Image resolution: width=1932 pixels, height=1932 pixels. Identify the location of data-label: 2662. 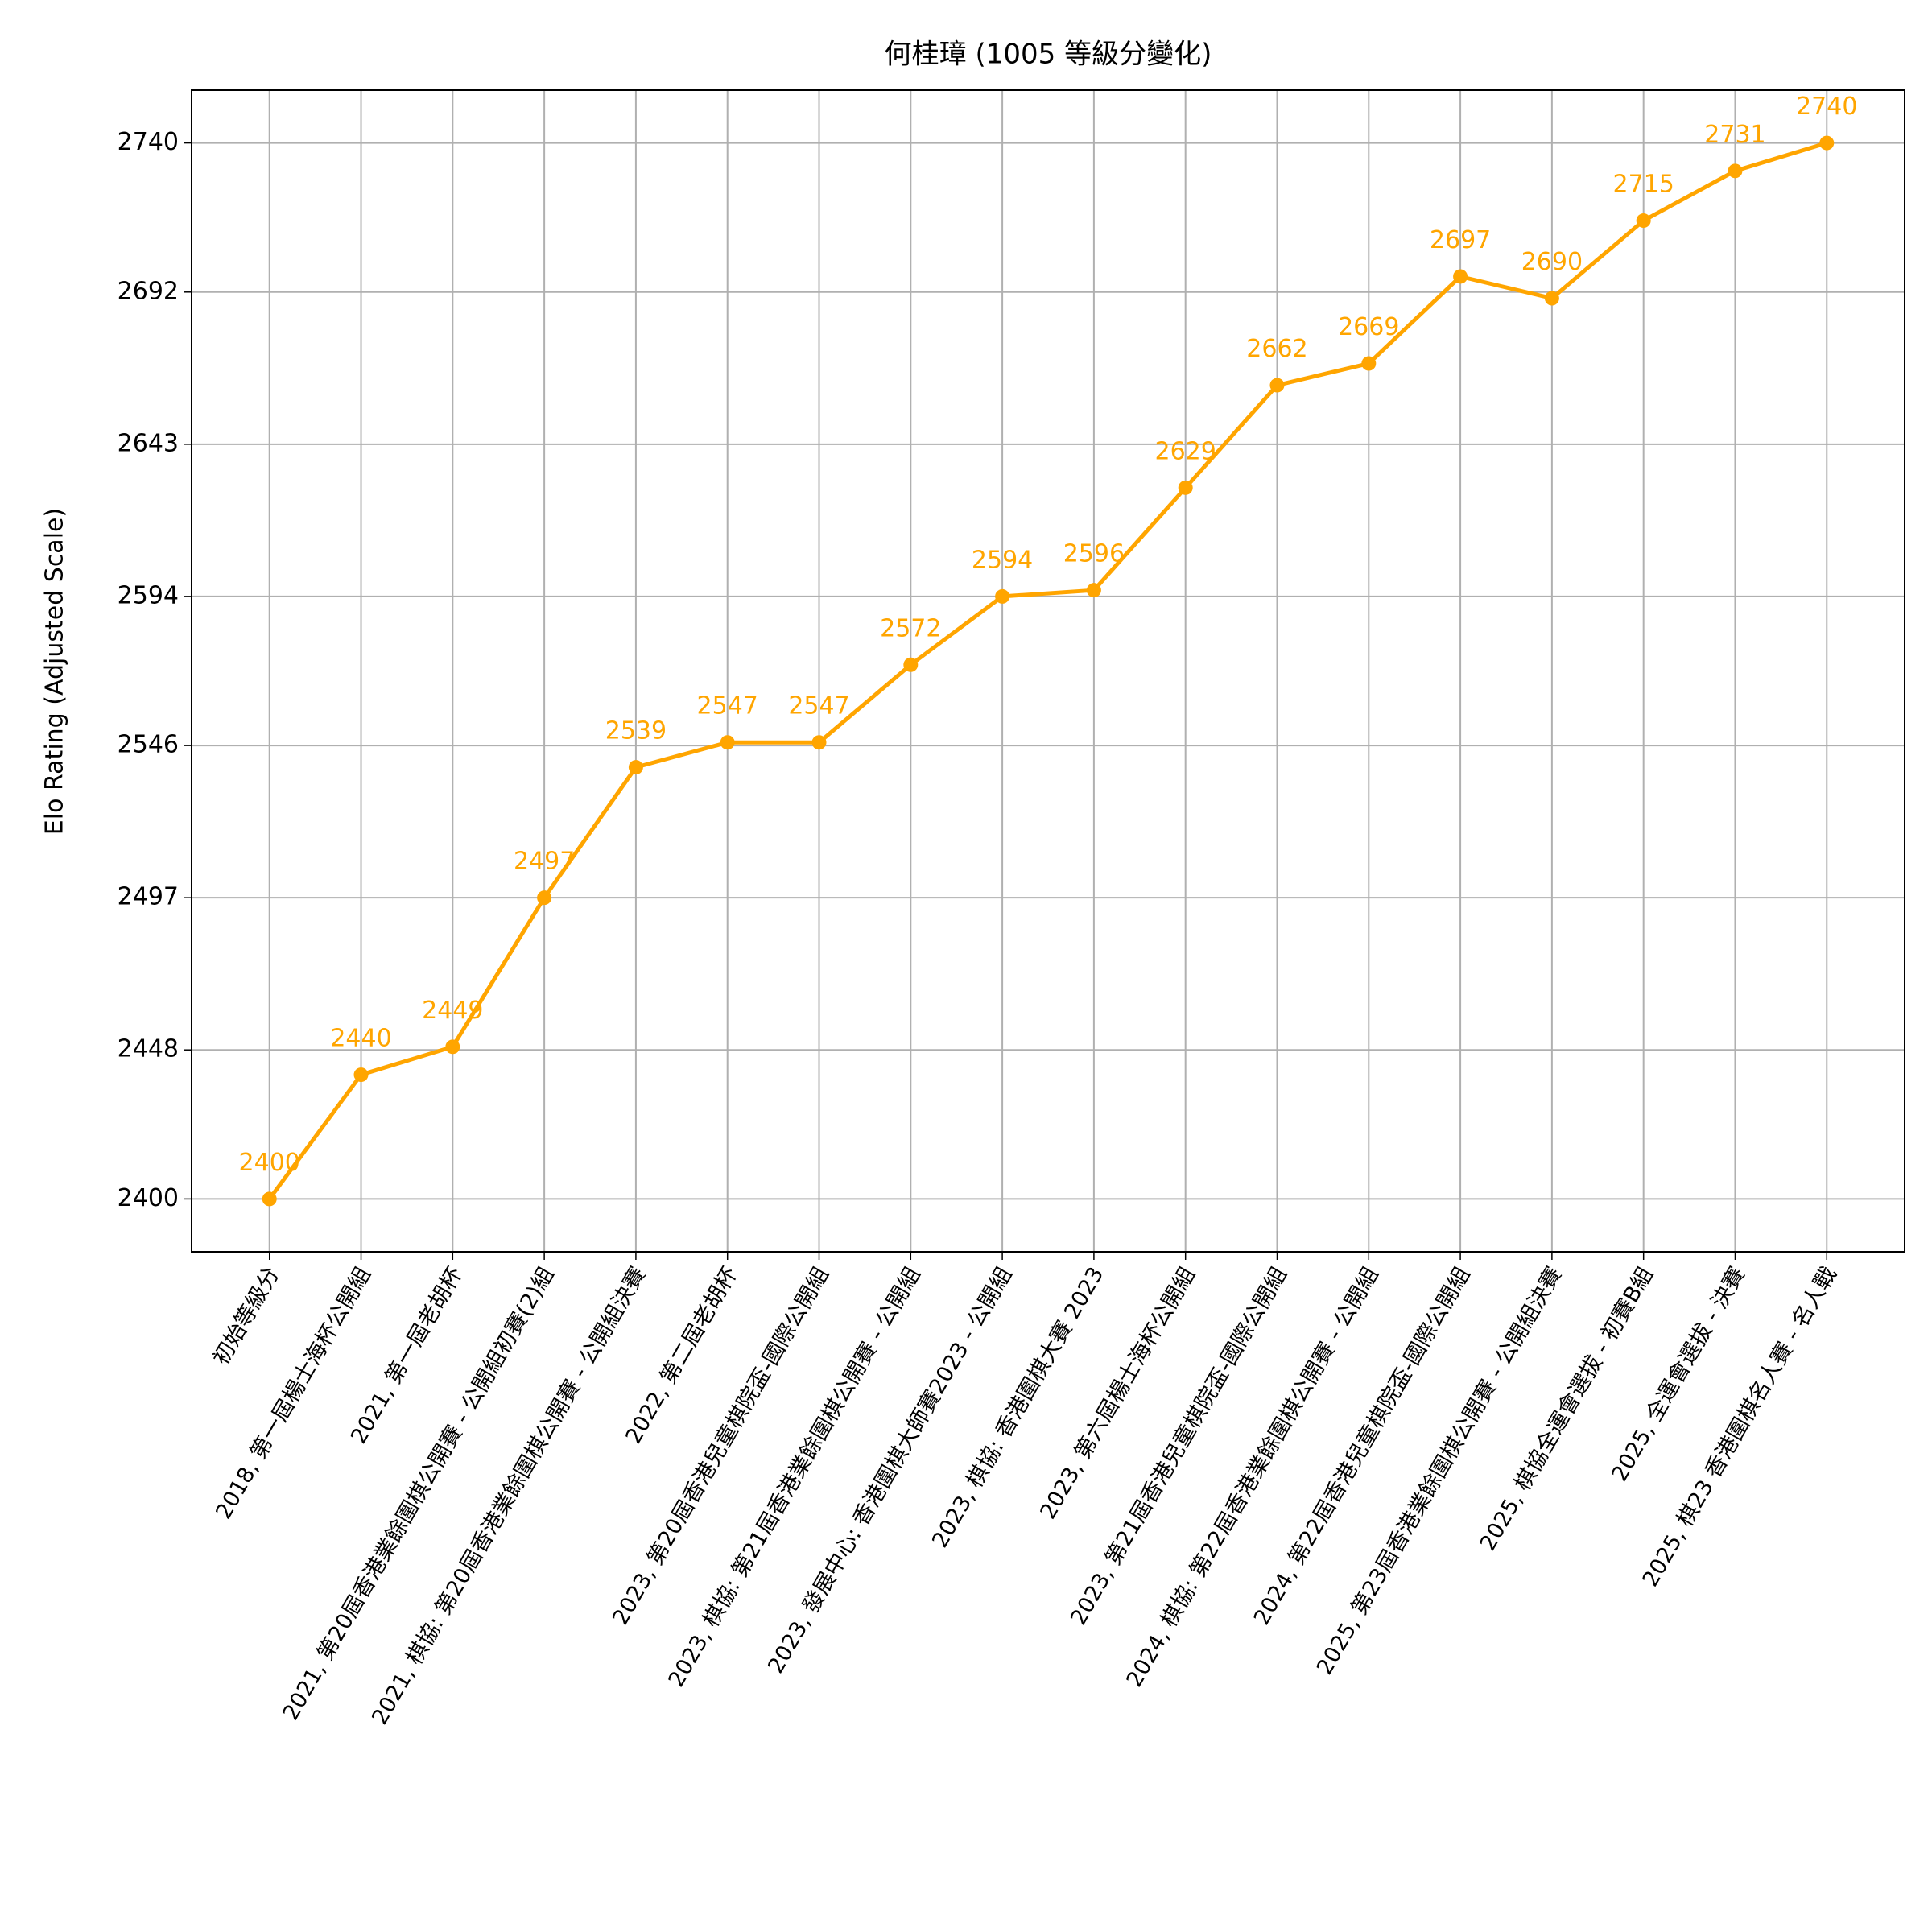
(1276, 349).